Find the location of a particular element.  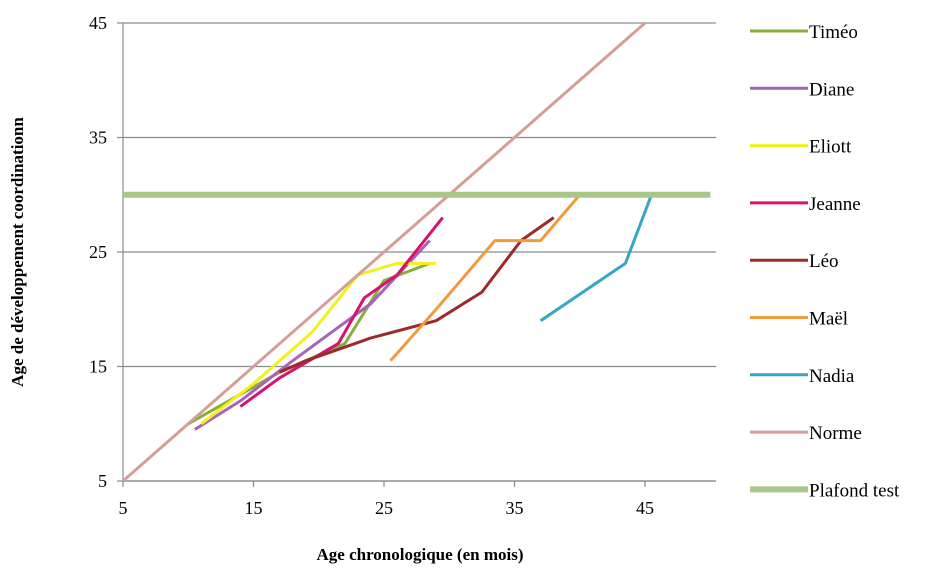

y-tick-label-45: 45 is located at coordinates (98, 23).